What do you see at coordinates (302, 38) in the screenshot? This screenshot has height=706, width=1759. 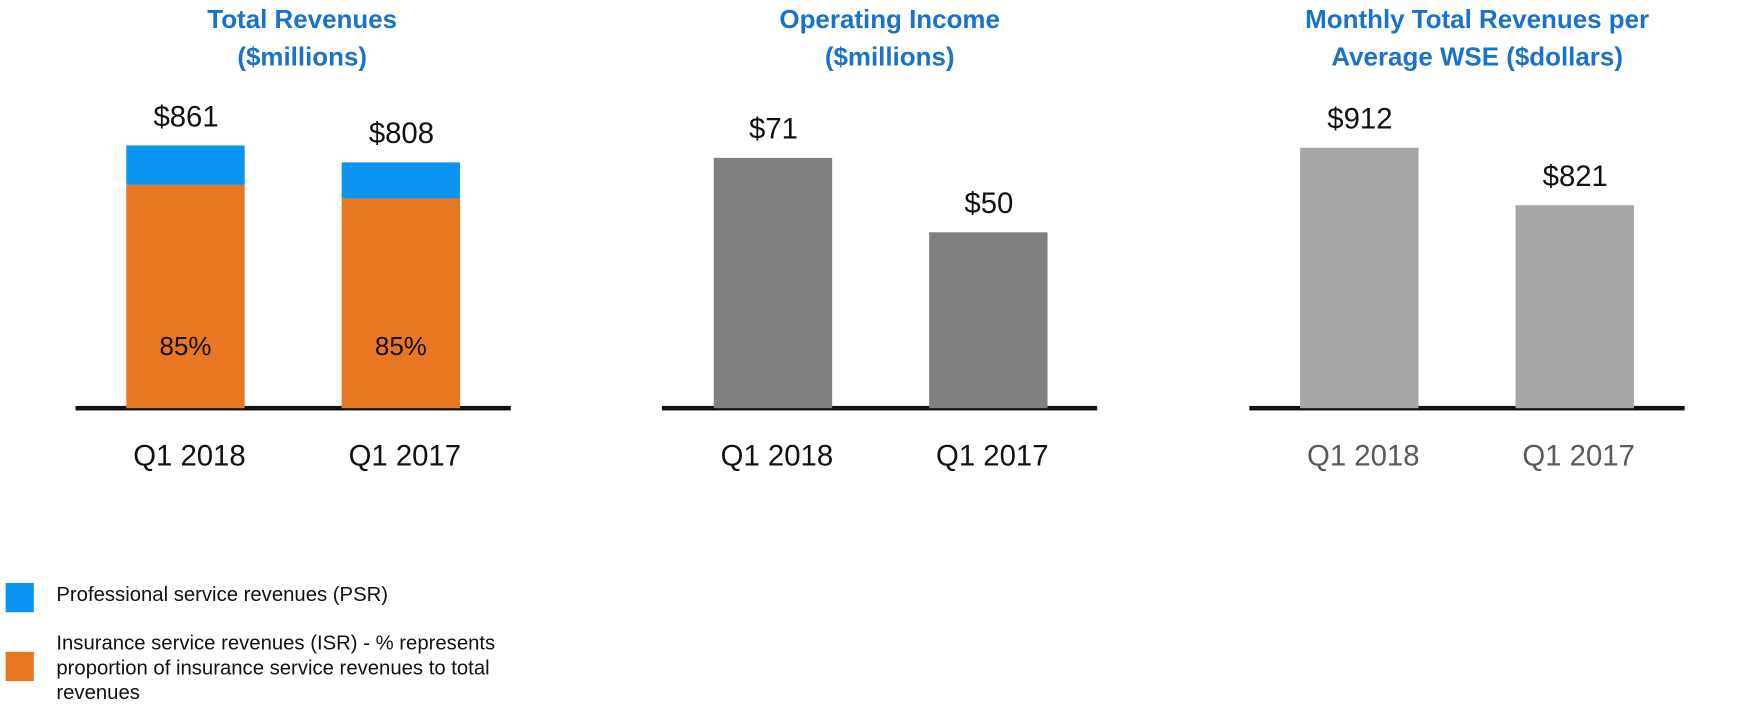 I see `chart-title-total-revenues: Total Revenues ($millions)` at bounding box center [302, 38].